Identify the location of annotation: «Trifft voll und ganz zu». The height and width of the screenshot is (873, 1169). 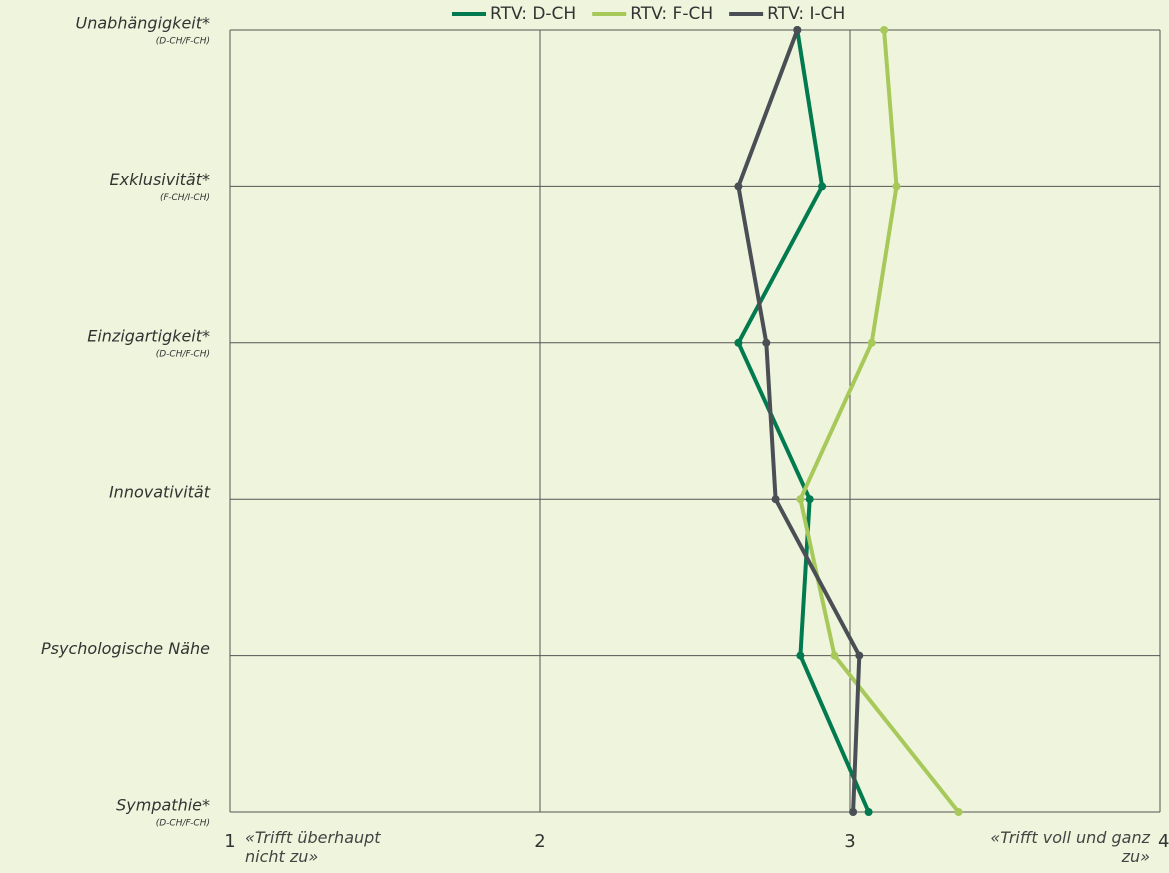
(1070, 847).